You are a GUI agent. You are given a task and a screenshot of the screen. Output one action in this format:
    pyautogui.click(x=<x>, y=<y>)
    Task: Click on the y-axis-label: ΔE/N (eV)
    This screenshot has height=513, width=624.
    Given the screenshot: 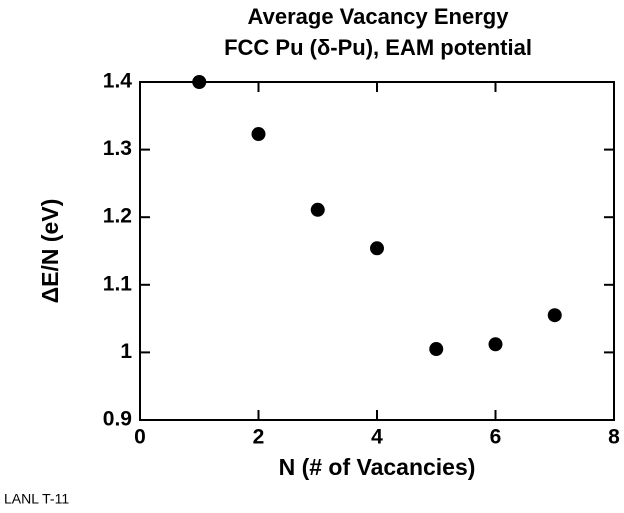 What is the action you would take?
    pyautogui.click(x=50, y=251)
    